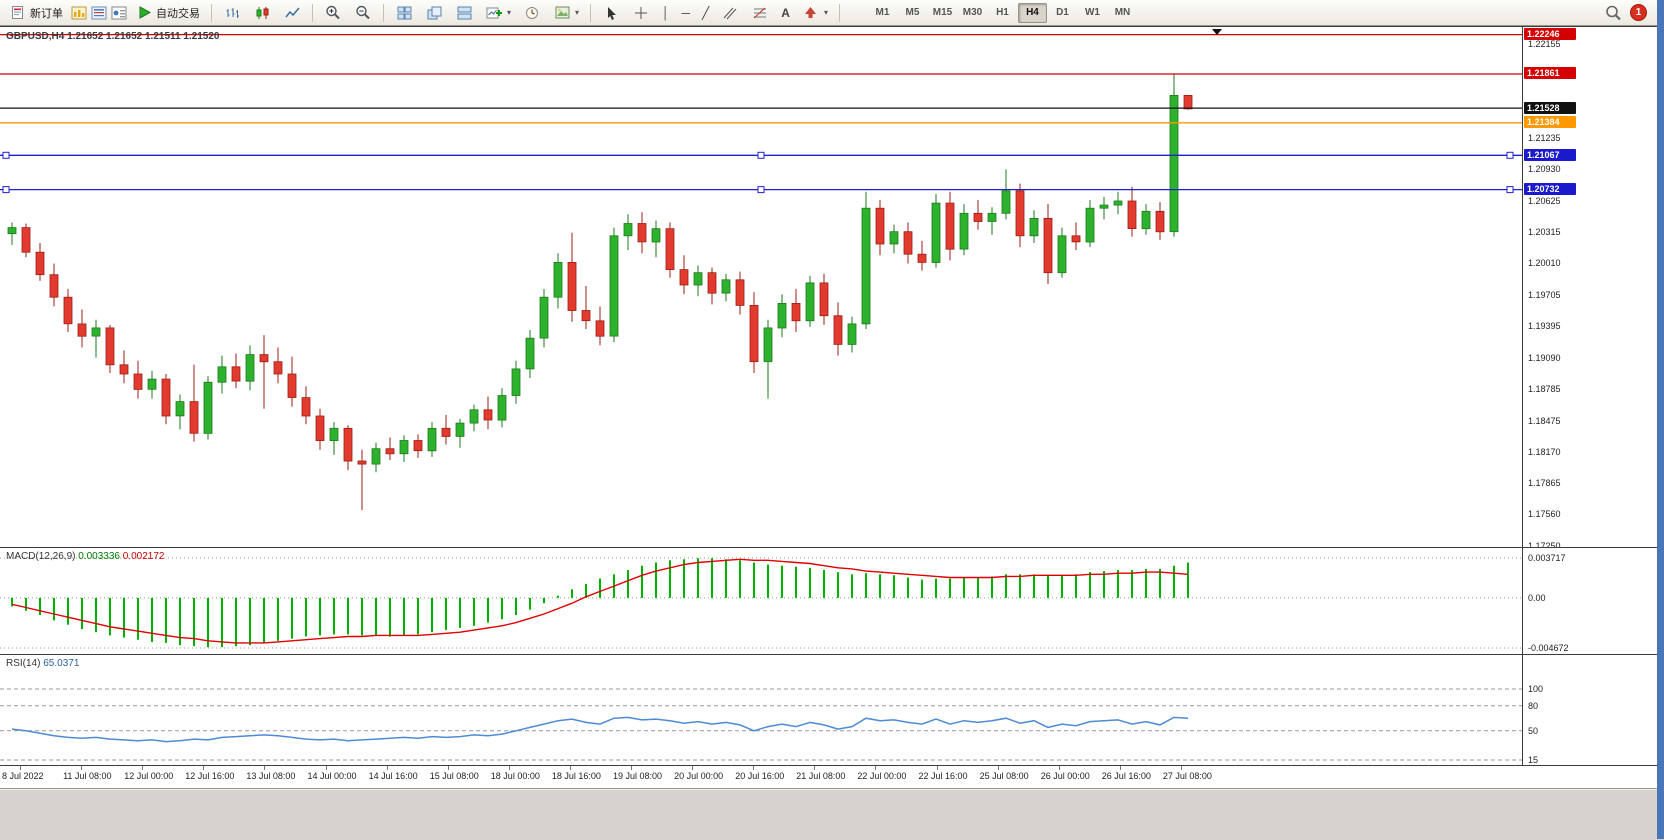  I want to click on price-badge-1.22246: 1.22246, so click(1550, 34).